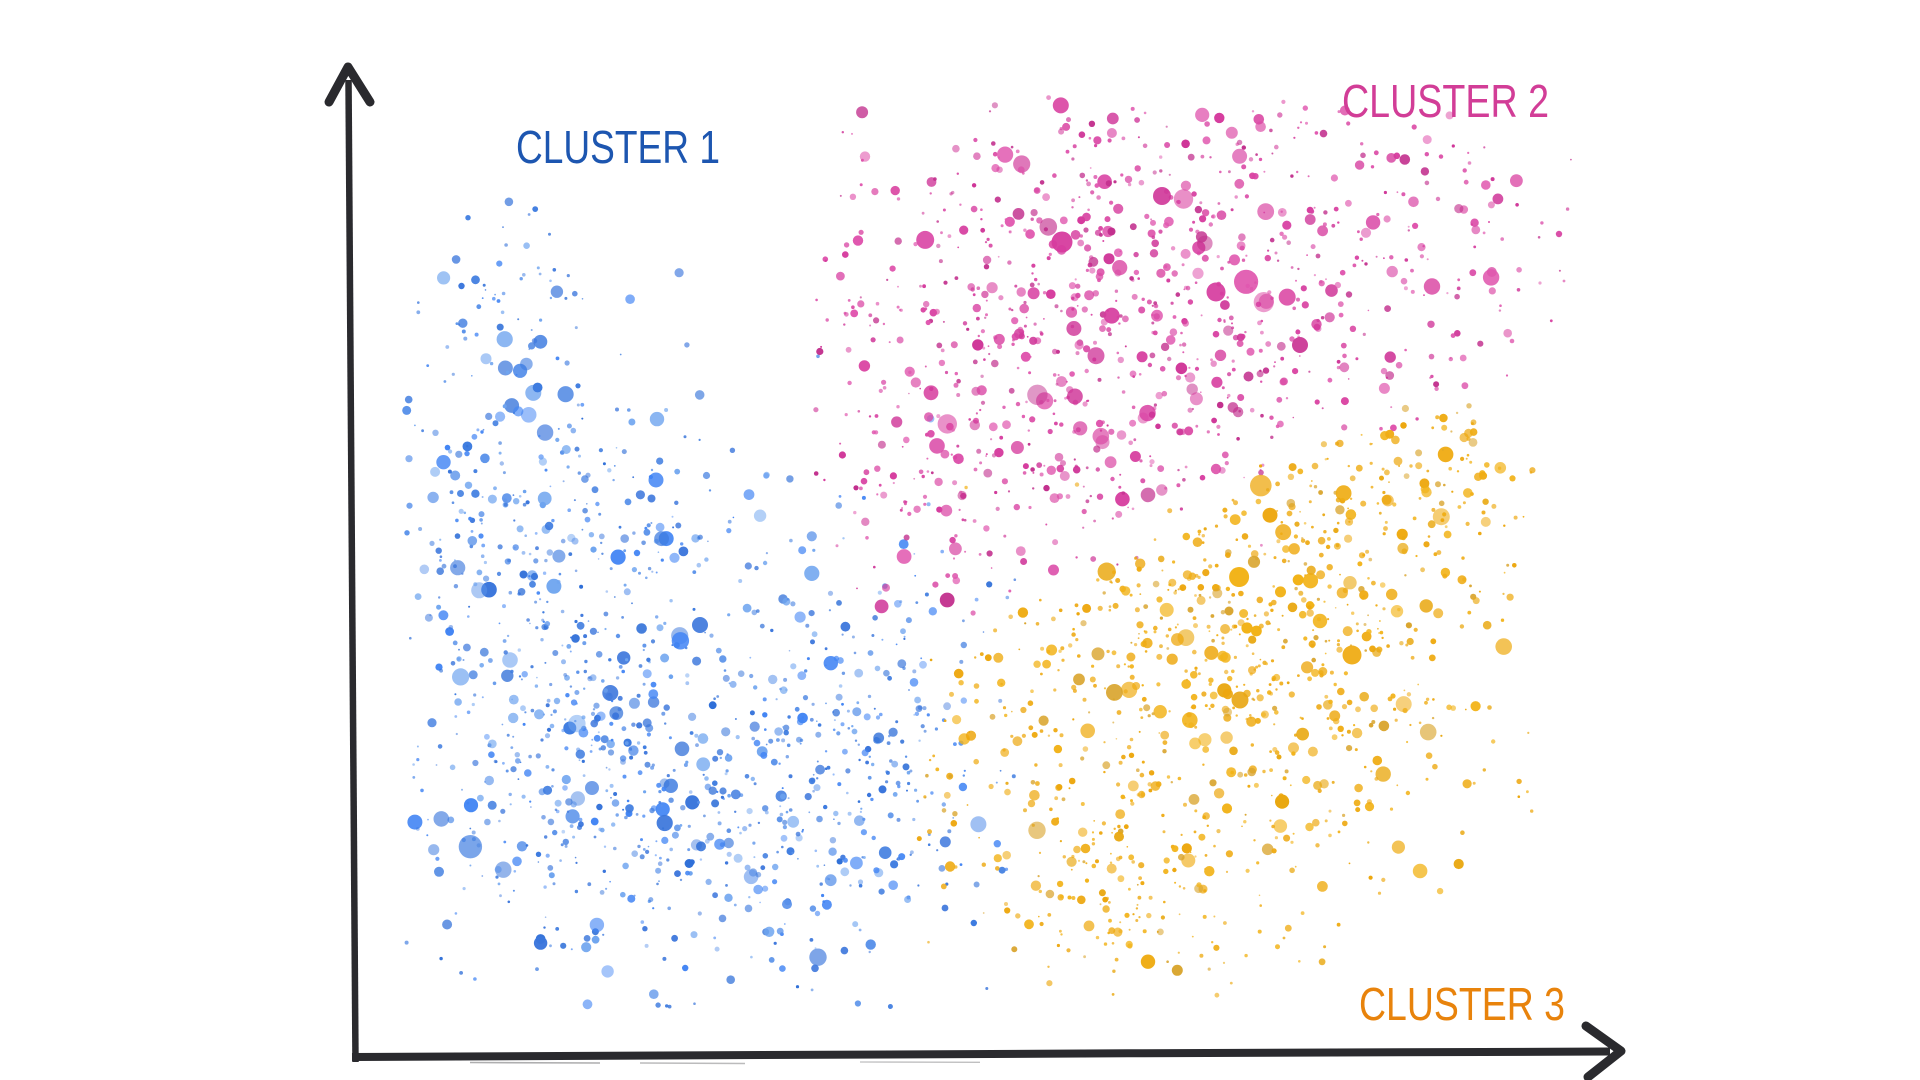  What do you see at coordinates (1445, 101) in the screenshot?
I see `svg-text: CLUSTER 2` at bounding box center [1445, 101].